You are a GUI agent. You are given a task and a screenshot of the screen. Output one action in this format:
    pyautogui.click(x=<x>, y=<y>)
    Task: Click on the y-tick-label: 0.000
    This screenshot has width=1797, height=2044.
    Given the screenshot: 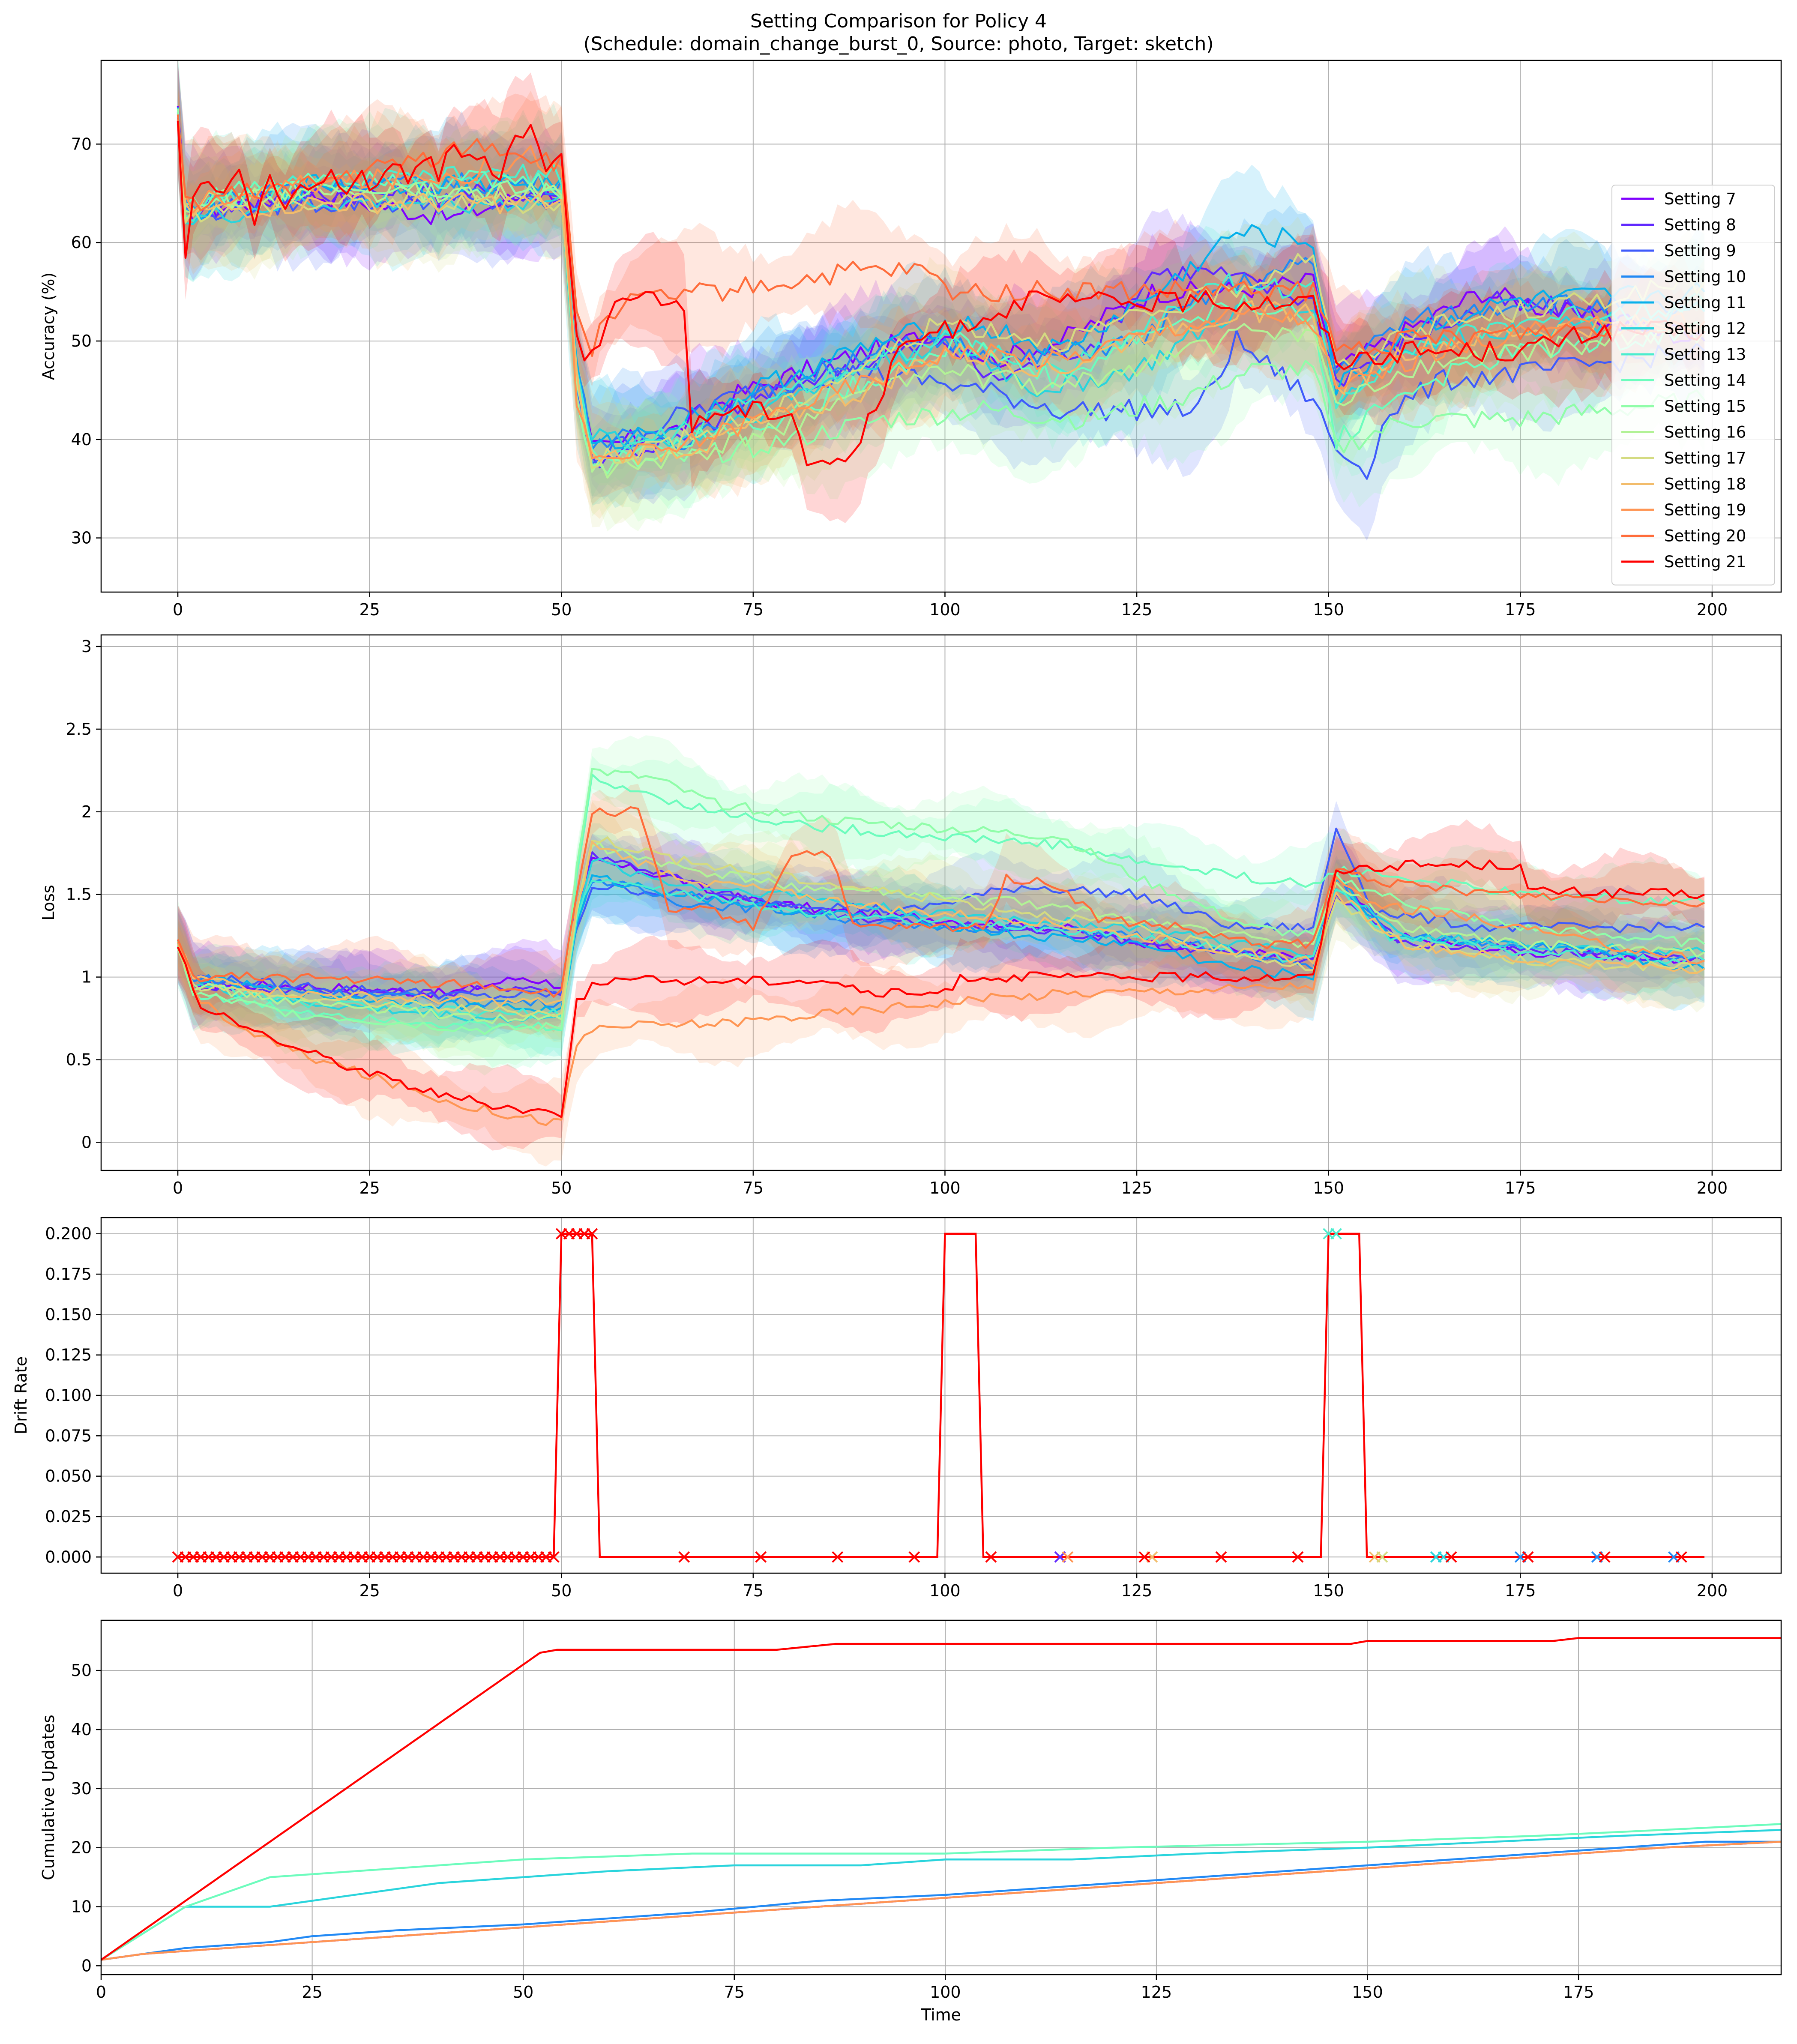 What is the action you would take?
    pyautogui.click(x=68, y=1556)
    